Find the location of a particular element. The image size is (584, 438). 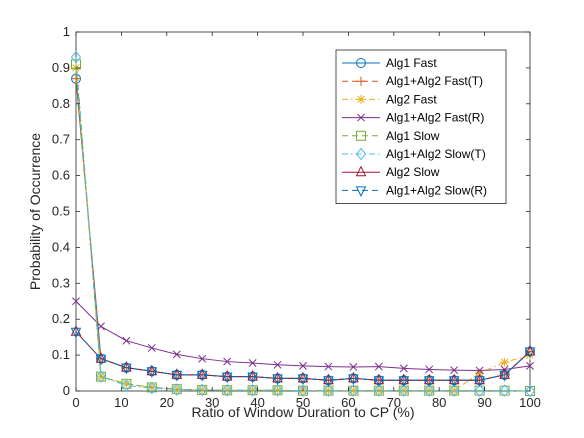

y-tick-label: 0.9 is located at coordinates (61, 67).